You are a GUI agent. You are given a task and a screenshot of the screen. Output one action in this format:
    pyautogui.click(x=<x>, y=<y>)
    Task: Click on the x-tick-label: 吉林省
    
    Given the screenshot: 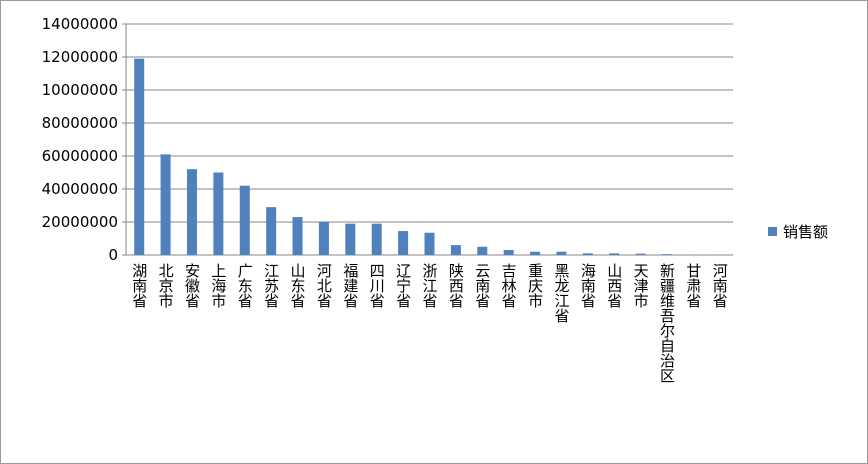 What is the action you would take?
    pyautogui.click(x=509, y=285)
    